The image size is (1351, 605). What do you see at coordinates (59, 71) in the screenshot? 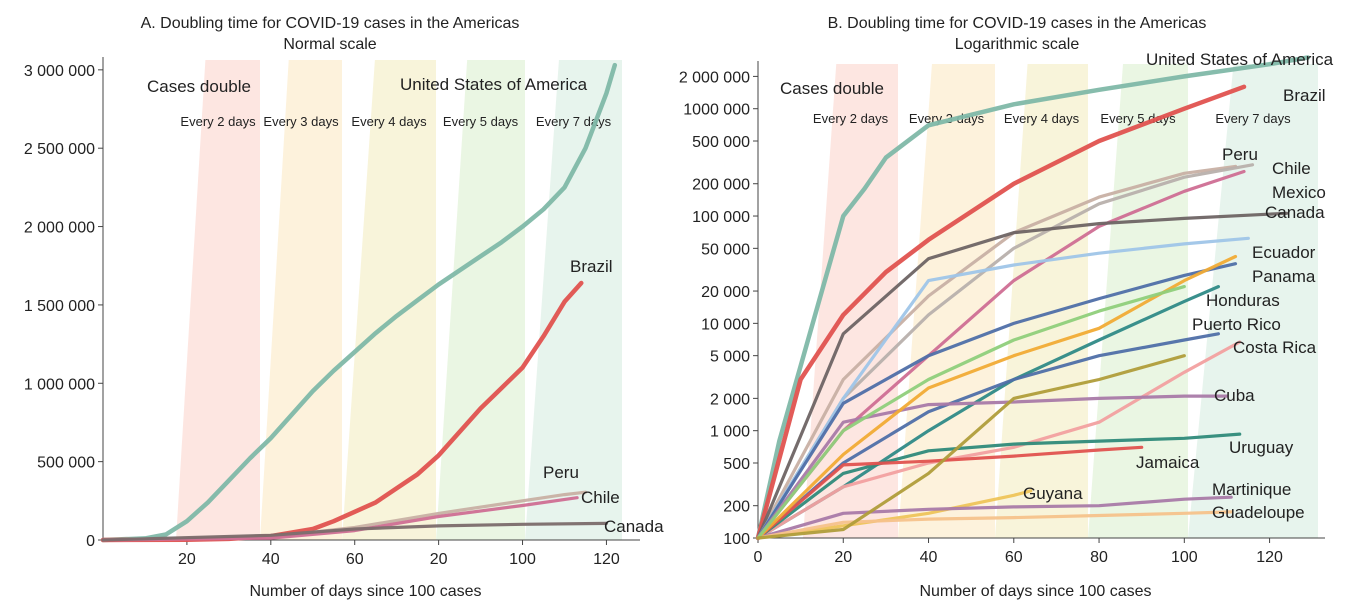
I see `y-tick-label: 3 000 000` at bounding box center [59, 71].